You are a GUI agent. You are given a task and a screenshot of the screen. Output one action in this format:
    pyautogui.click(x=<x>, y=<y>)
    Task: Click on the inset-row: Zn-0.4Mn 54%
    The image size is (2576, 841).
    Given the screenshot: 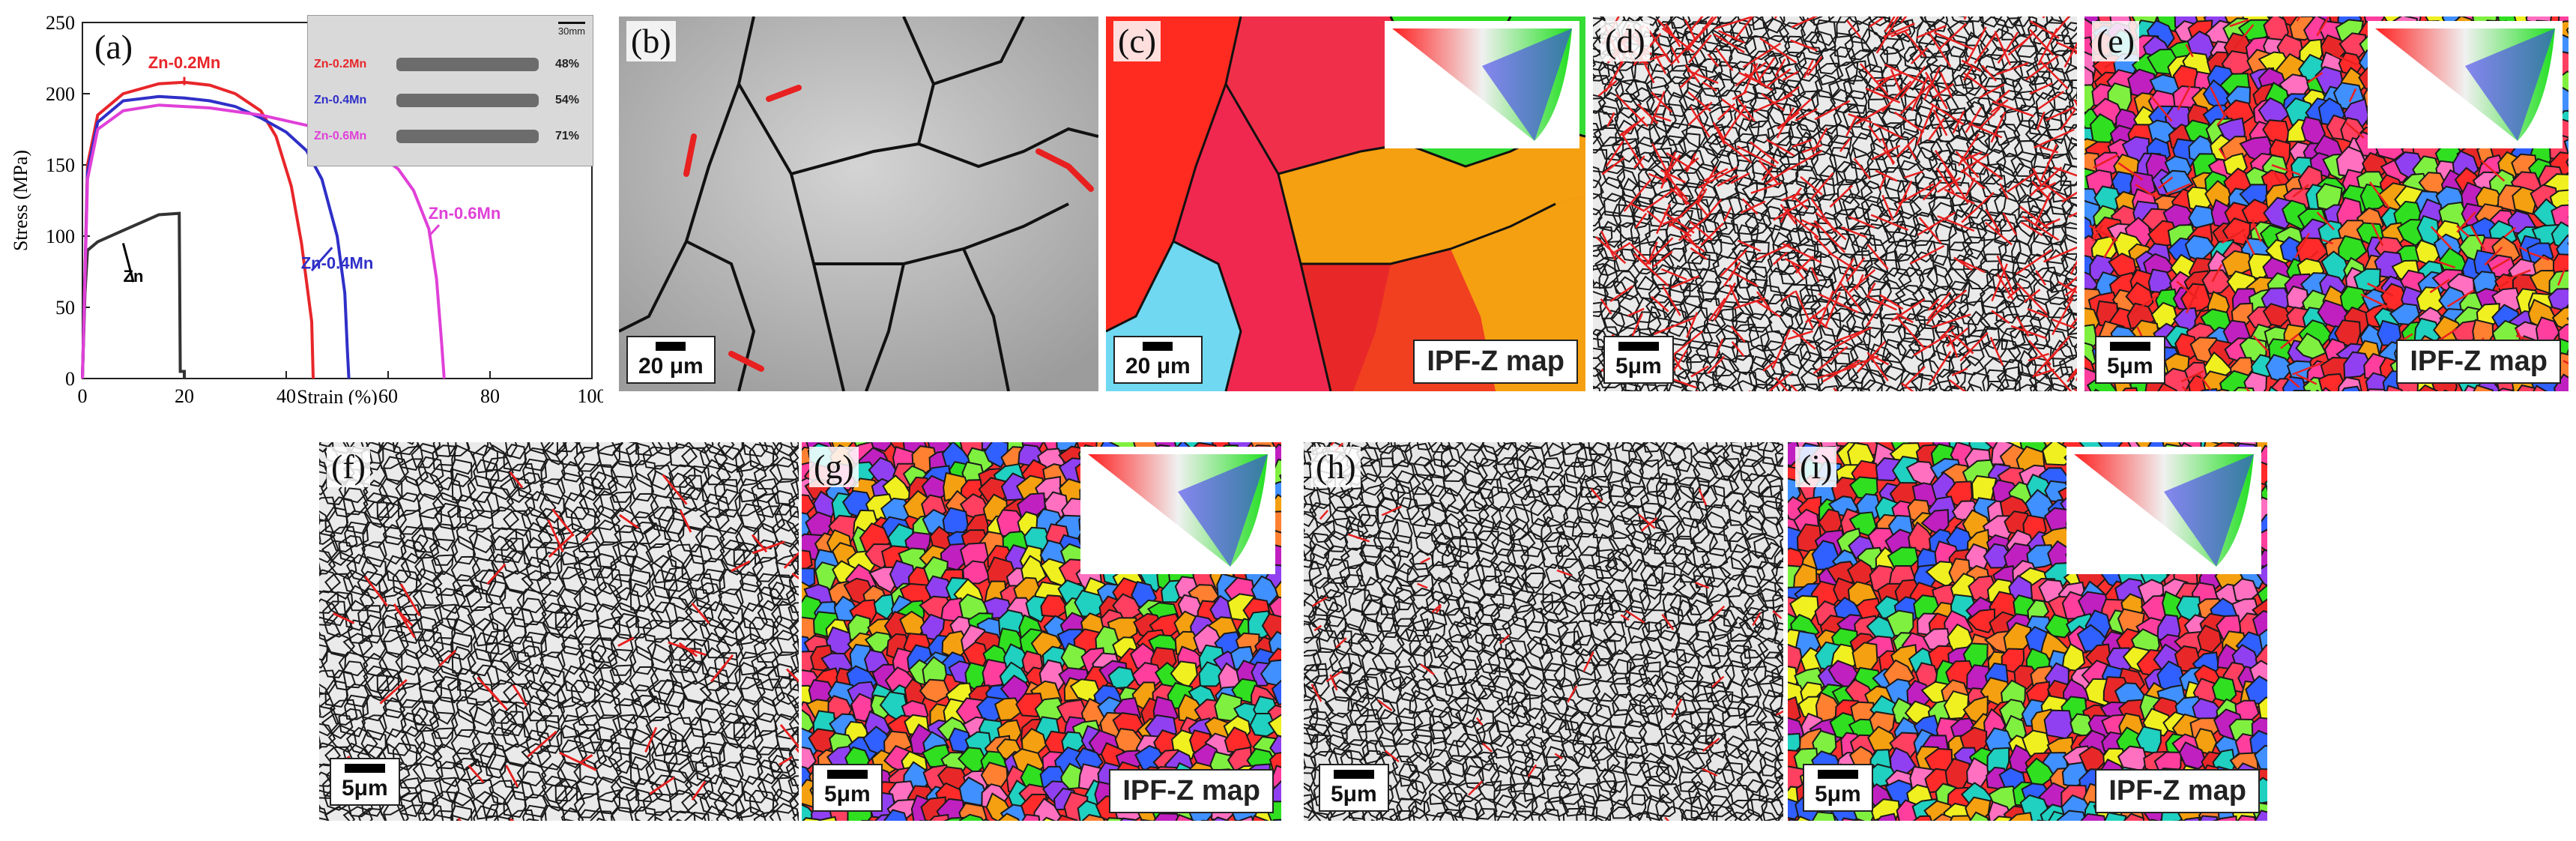 What is the action you would take?
    pyautogui.click(x=449, y=101)
    